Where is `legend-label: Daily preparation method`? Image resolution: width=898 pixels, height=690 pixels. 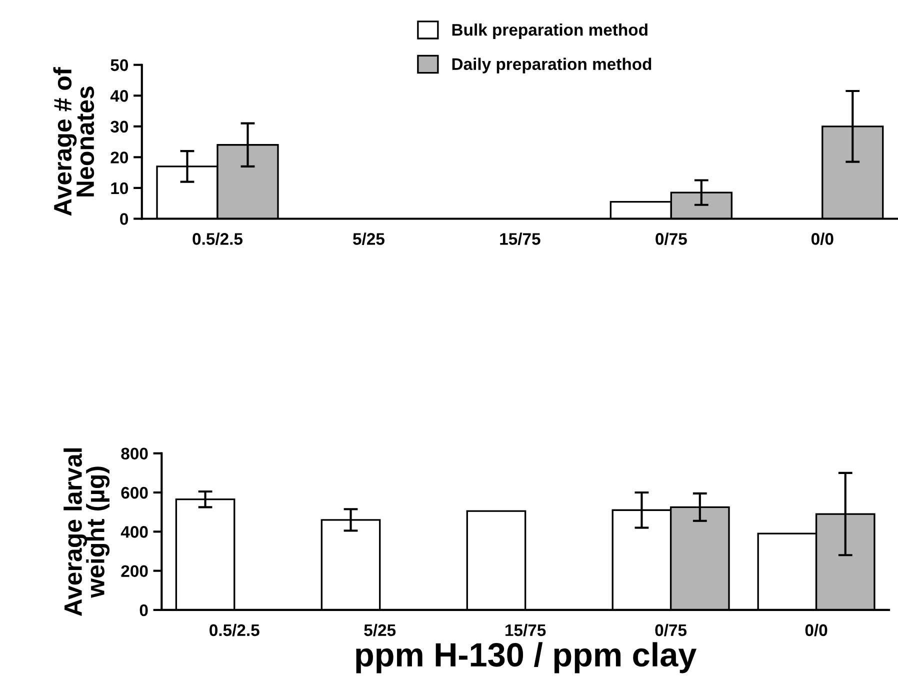 legend-label: Daily preparation method is located at coordinates (552, 66).